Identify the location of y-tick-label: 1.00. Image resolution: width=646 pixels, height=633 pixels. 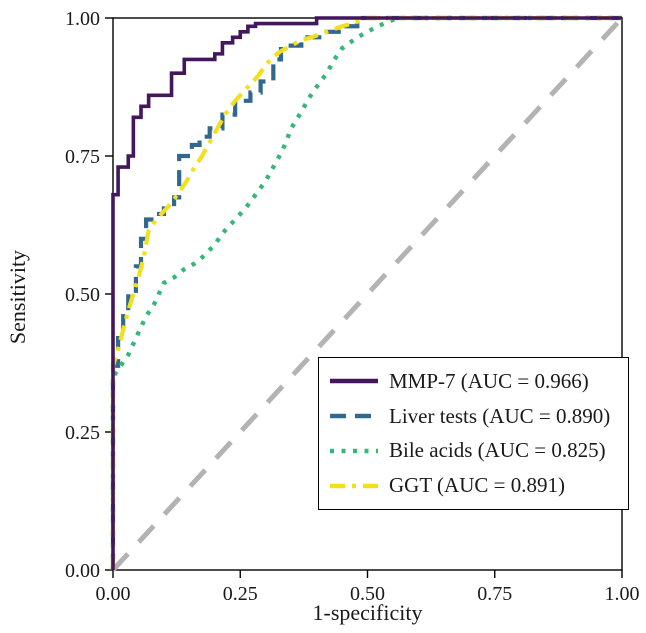
(82, 19).